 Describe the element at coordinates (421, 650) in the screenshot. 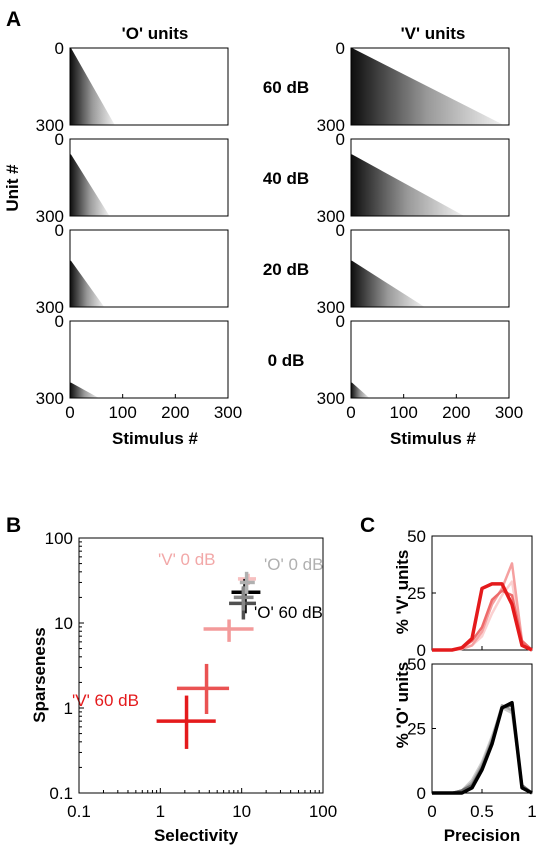

I see `c-y-tick-label-0-0: 0` at that location.